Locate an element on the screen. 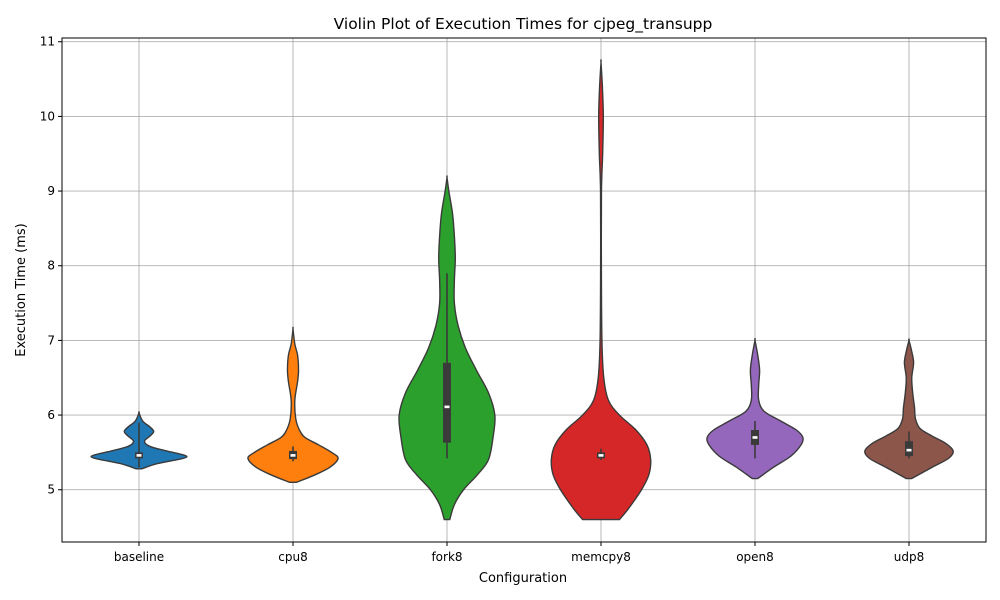 This screenshot has width=1000, height=600. x-tick-label: memcpy8 is located at coordinates (601, 557).